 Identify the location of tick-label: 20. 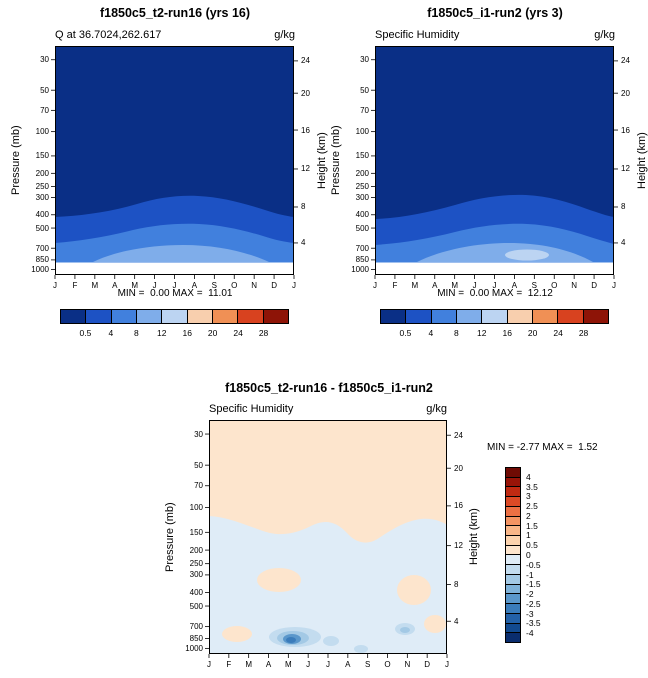
(458, 468).